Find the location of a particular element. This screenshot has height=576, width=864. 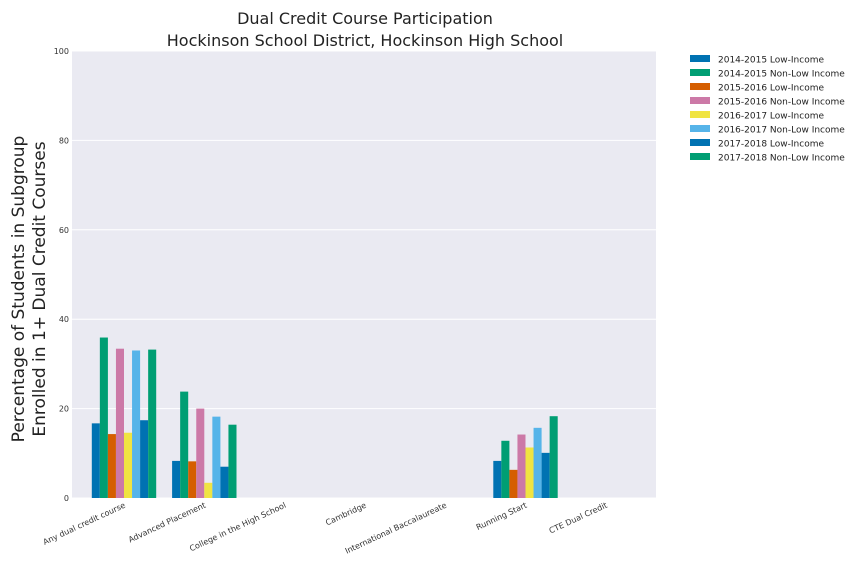

legend-label: 2015-2016 Non-Low Income is located at coordinates (781, 103).